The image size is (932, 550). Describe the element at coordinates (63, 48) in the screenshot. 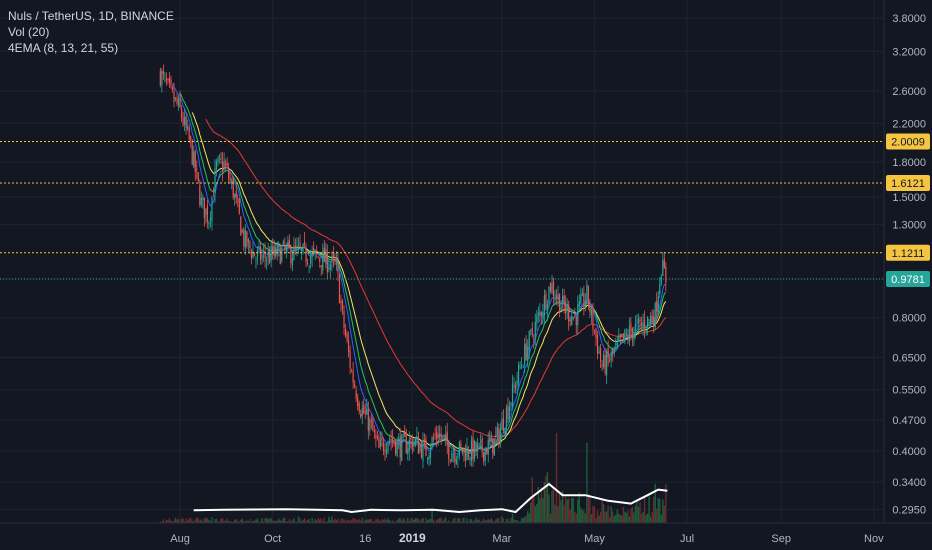

I see `ema-legend: 4EMA (8, 13, 21, 55)` at that location.